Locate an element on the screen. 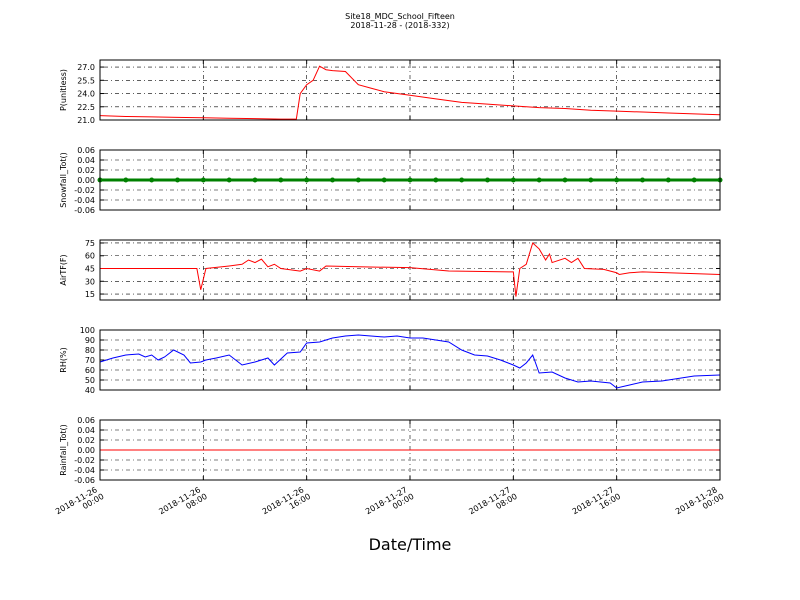 The image size is (800, 600). y-tick-label: 70 is located at coordinates (90, 360).